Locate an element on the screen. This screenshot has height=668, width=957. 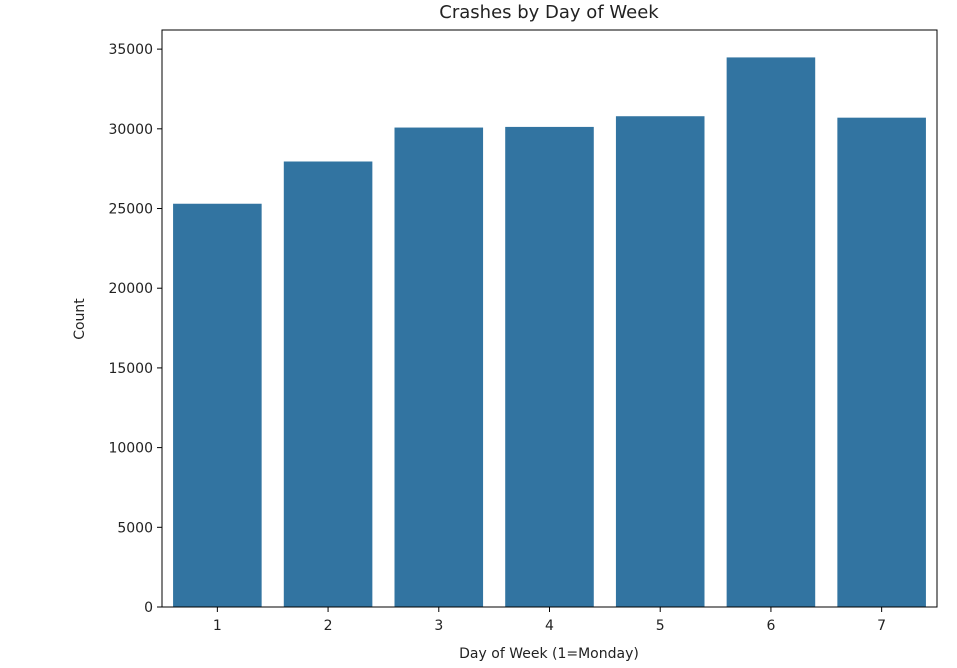
y-tick-label-25000: 25000 is located at coordinates (130, 210).